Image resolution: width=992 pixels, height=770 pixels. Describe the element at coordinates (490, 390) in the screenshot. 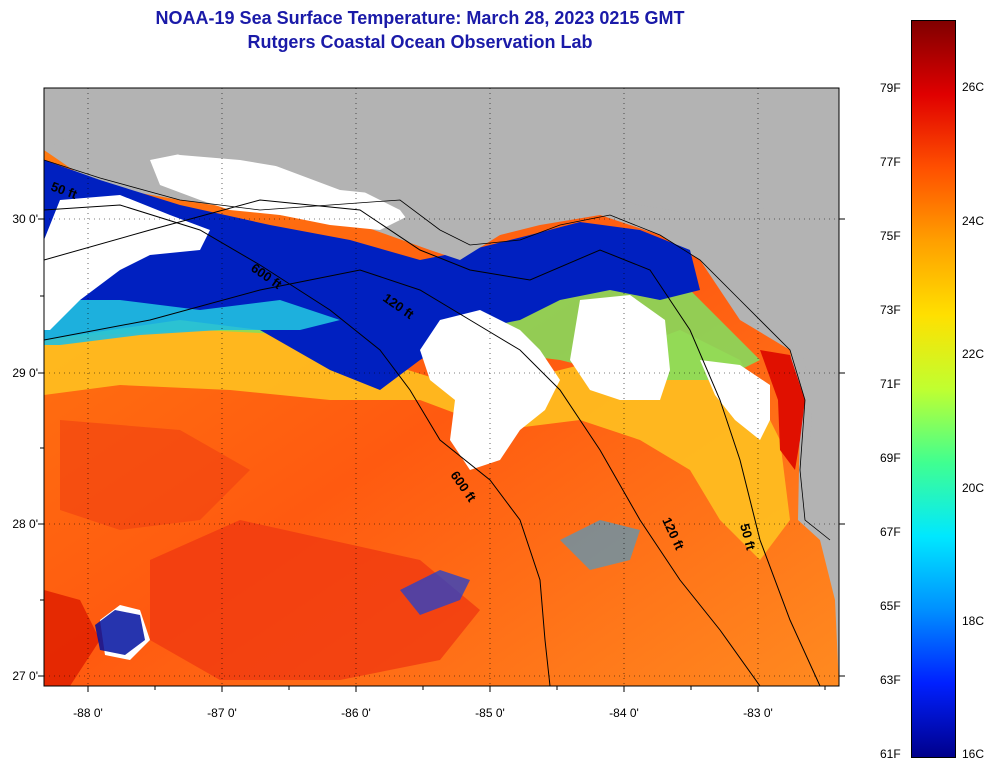

I see `cloud-central` at that location.